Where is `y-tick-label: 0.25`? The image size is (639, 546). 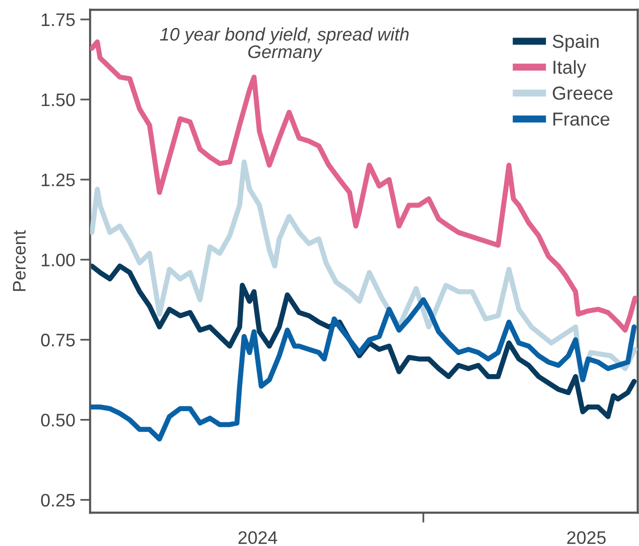 y-tick-label: 0.25 is located at coordinates (58, 500).